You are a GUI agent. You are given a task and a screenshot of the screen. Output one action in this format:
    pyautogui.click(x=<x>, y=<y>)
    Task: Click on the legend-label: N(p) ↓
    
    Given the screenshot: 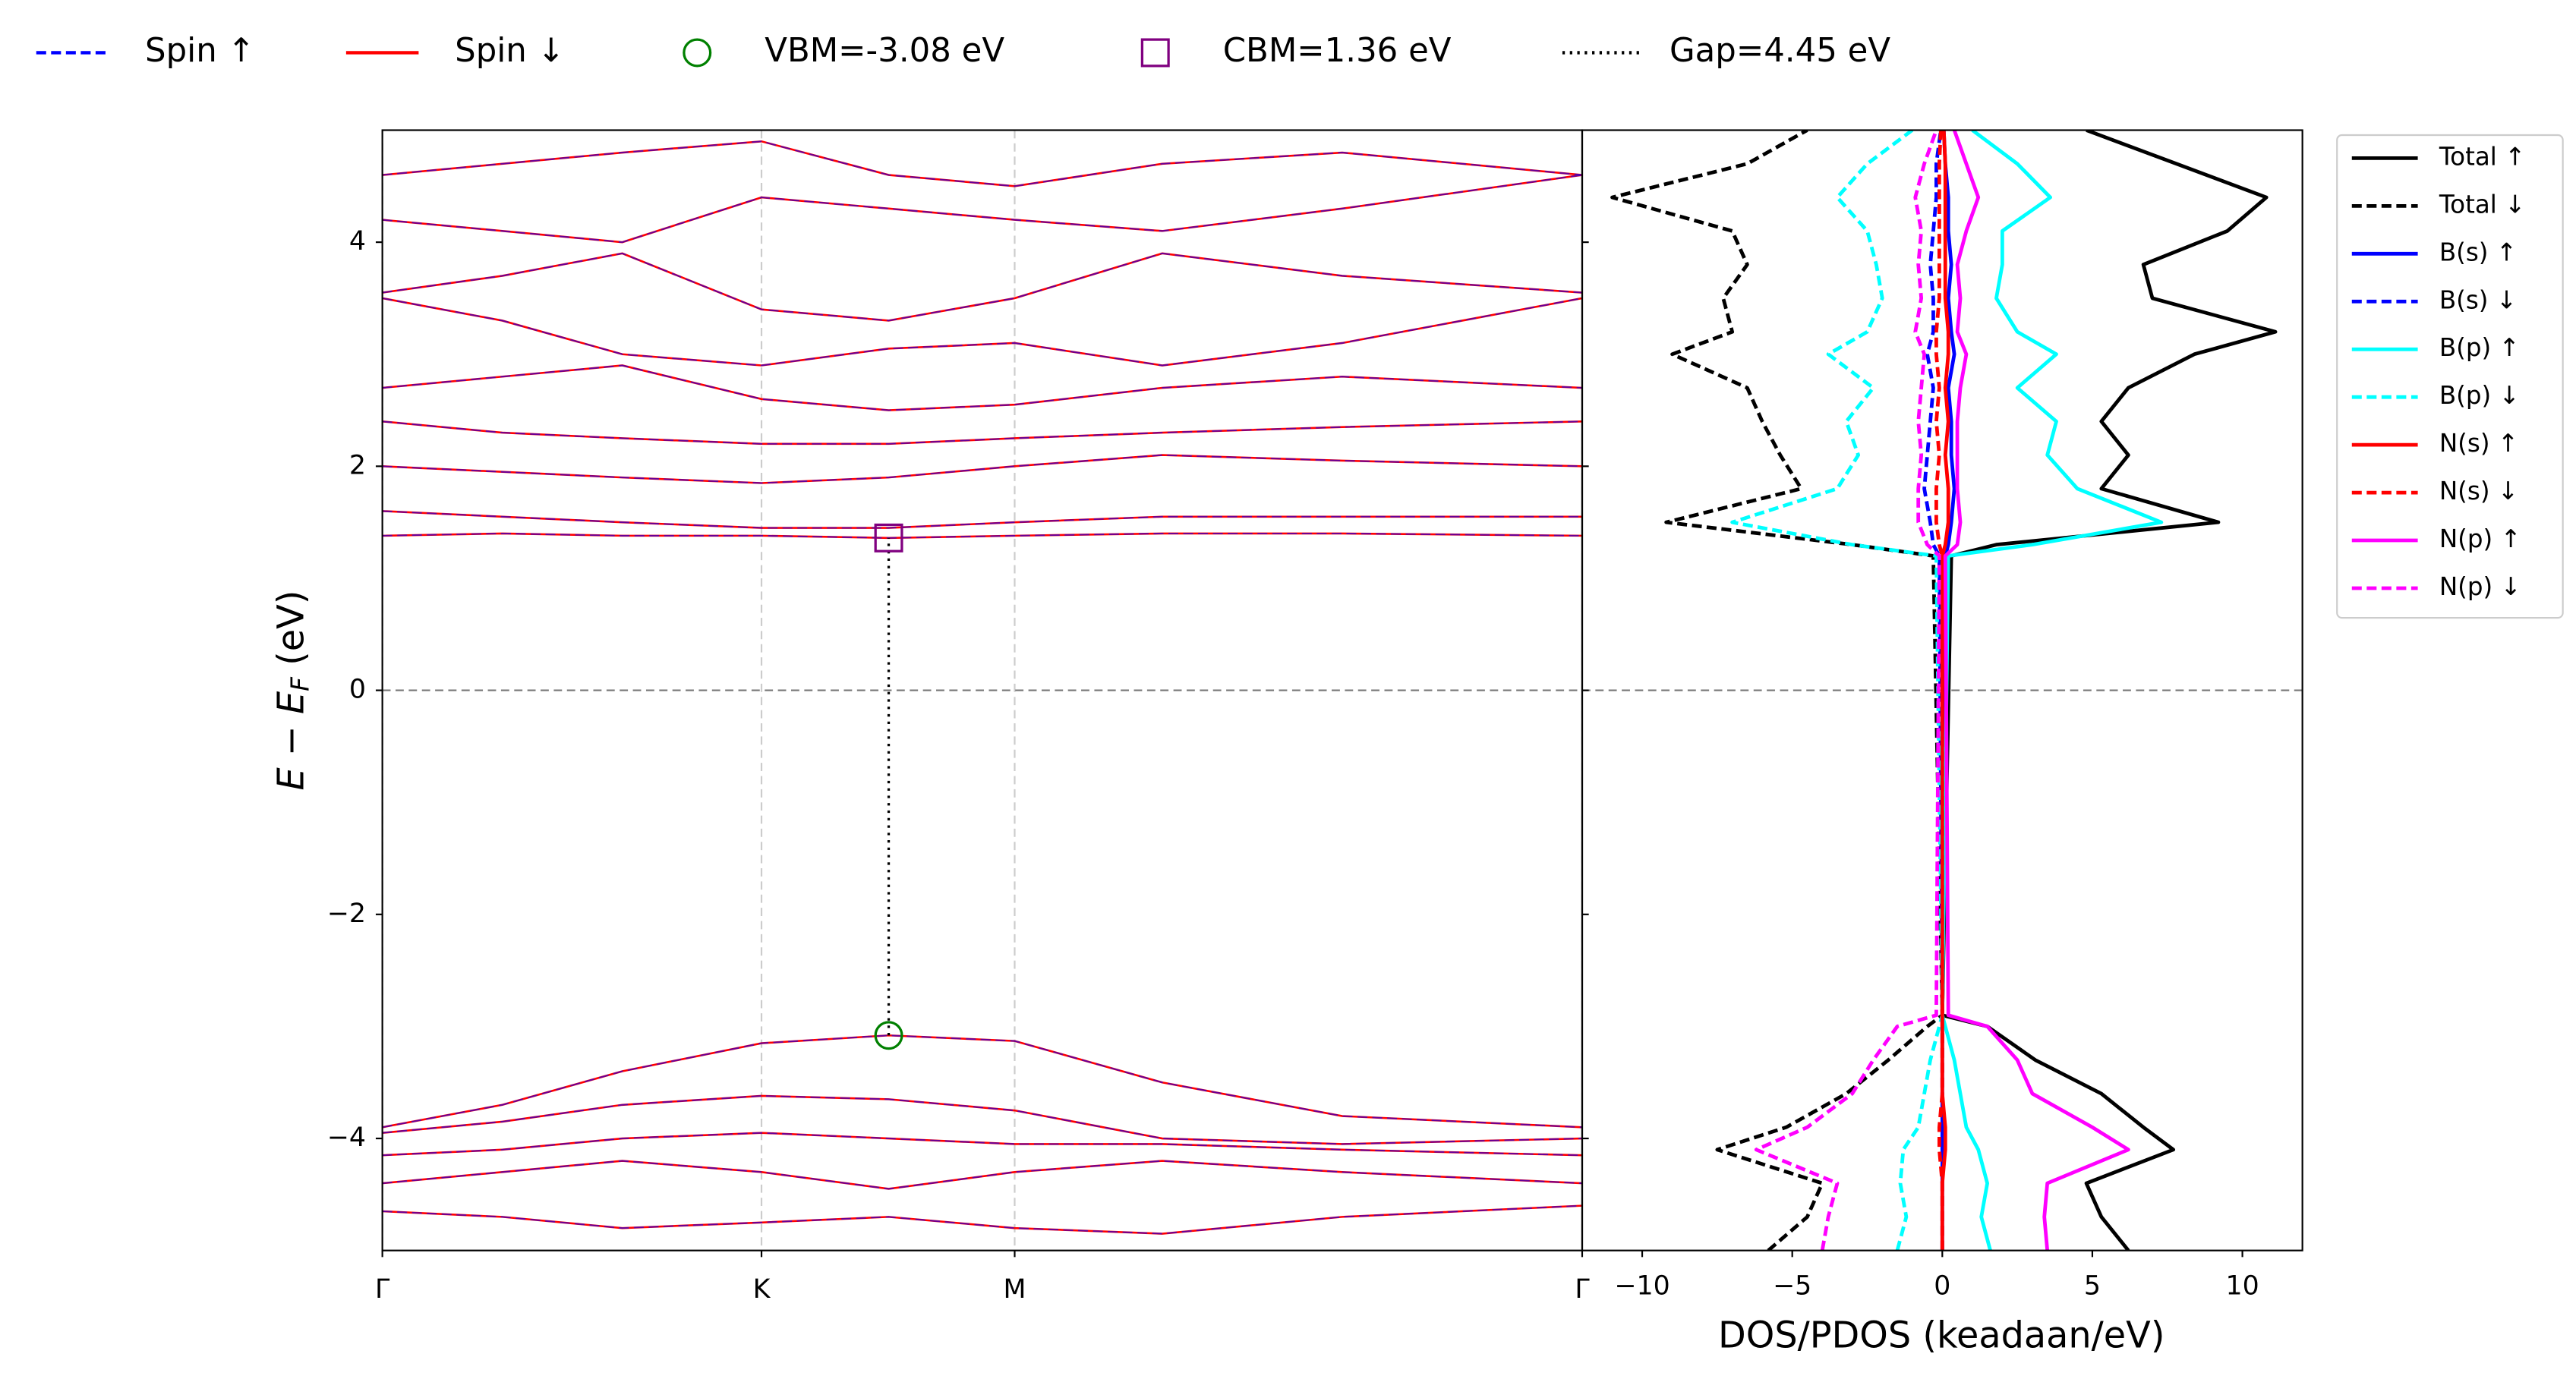 What is the action you would take?
    pyautogui.click(x=2480, y=586)
    